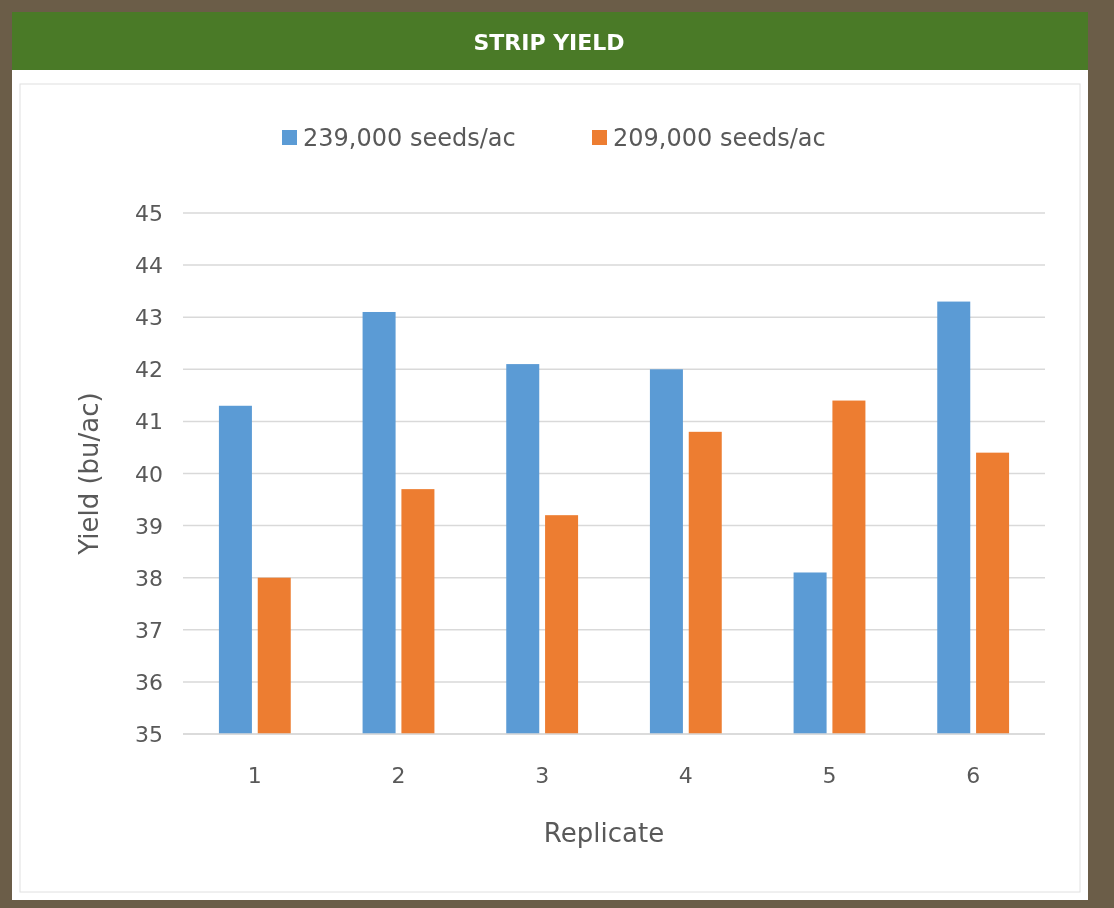 The height and width of the screenshot is (908, 1114). Describe the element at coordinates (719, 138) in the screenshot. I see `legend-label: 209,000 seeds/ac` at that location.